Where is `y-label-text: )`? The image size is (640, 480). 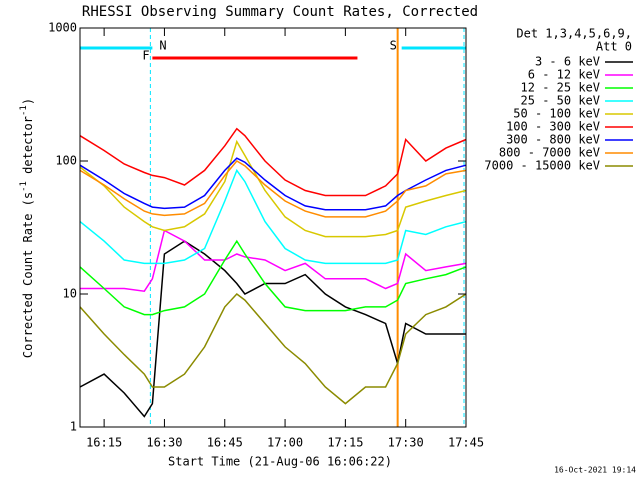
y-label-text: ) is located at coordinates (28, 101).